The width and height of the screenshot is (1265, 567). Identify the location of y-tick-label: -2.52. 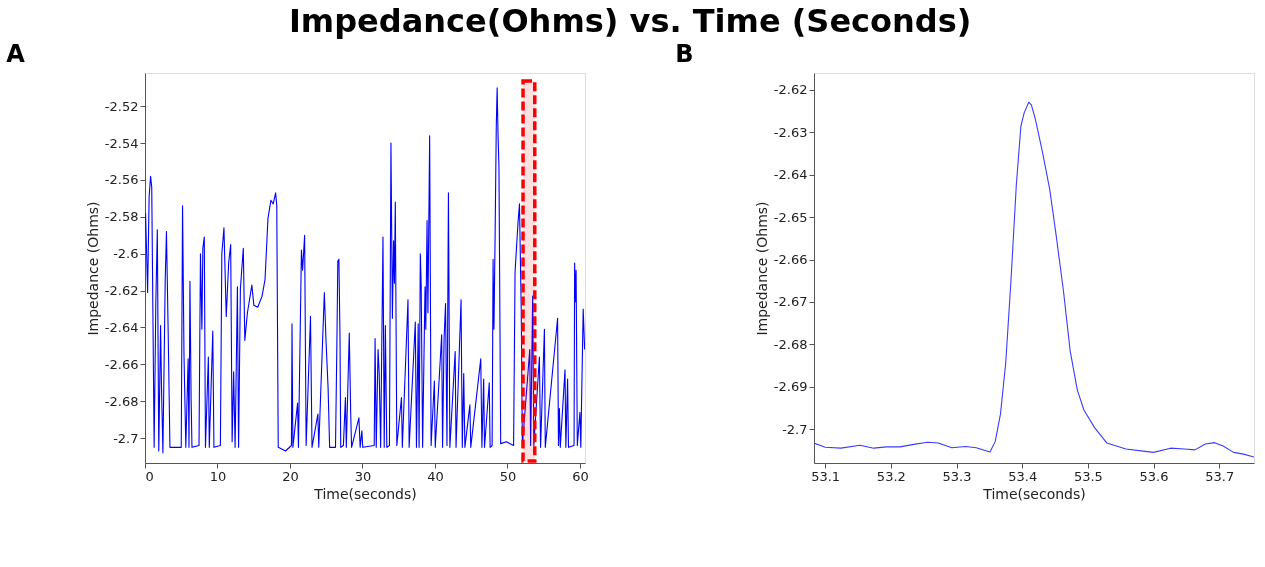
(121, 106).